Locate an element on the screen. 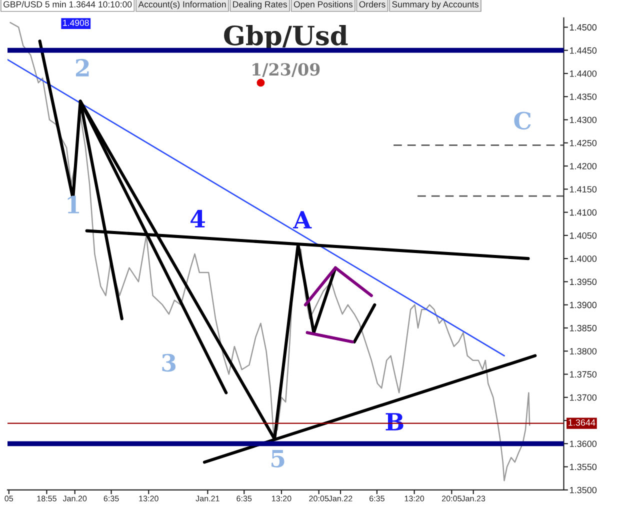 This screenshot has height=513, width=625. text: 1/23/09 is located at coordinates (286, 70).